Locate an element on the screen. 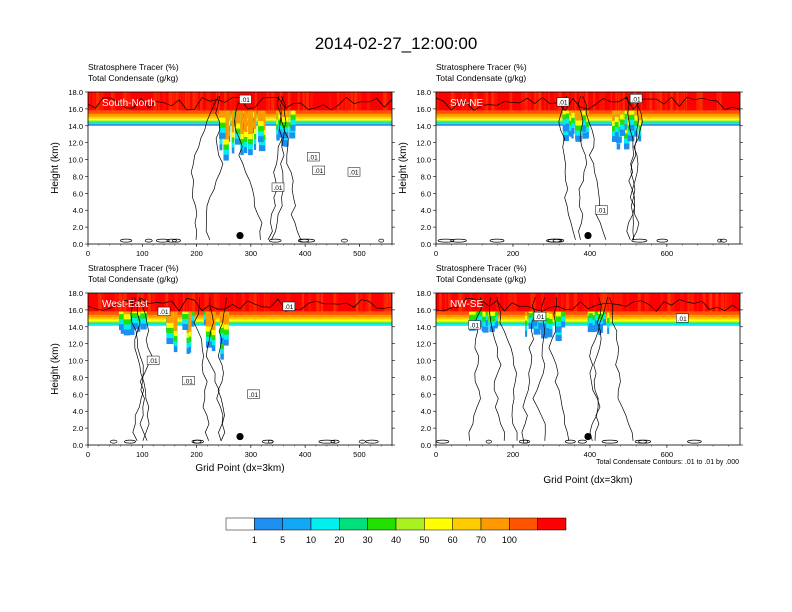 This screenshot has height=612, width=792. y-tick-label: 16.0 is located at coordinates (75, 109).